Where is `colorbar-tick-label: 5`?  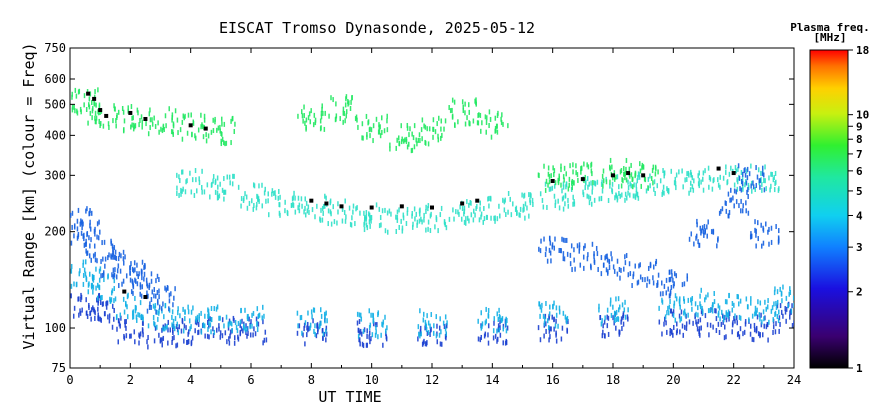
colorbar-tick-label: 5 is located at coordinates (859, 191).